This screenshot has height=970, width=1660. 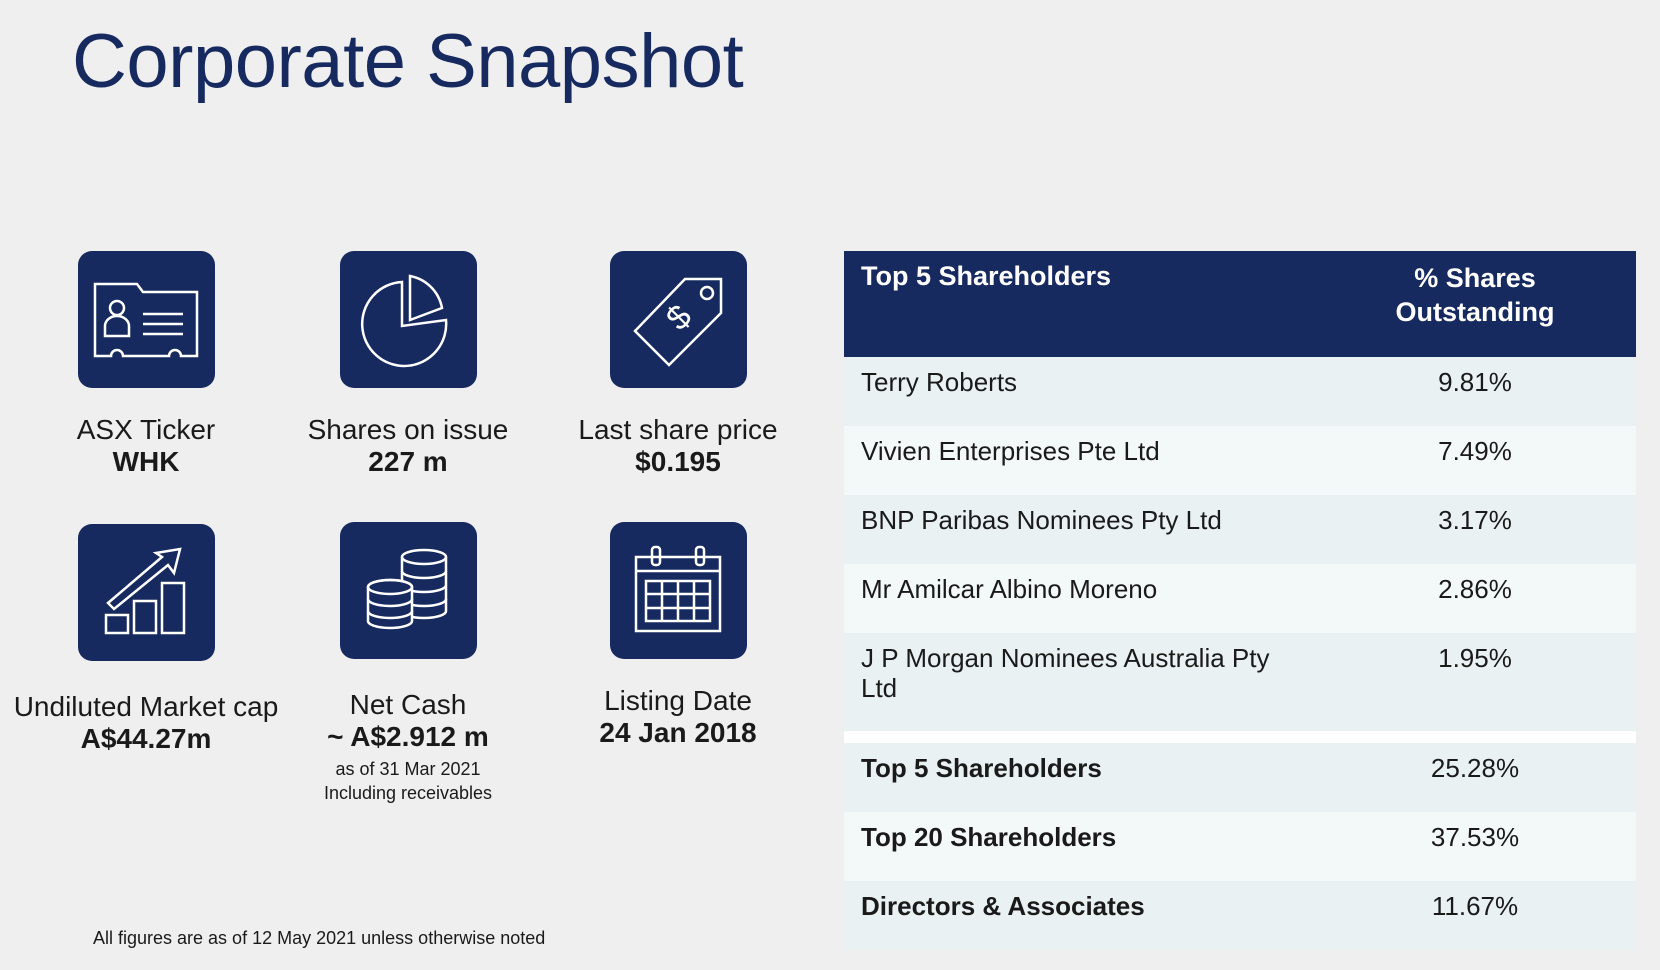 What do you see at coordinates (1079, 682) in the screenshot?
I see `shareholder-name: J P Morgan Nominees Australia Pty Ltd` at bounding box center [1079, 682].